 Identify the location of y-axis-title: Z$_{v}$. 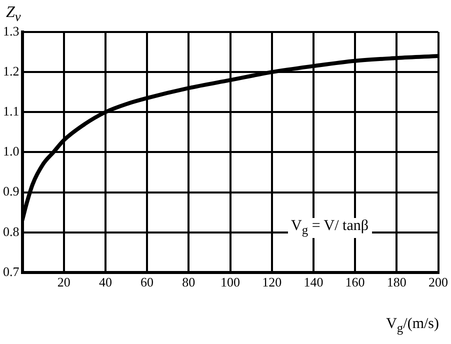
(13, 15).